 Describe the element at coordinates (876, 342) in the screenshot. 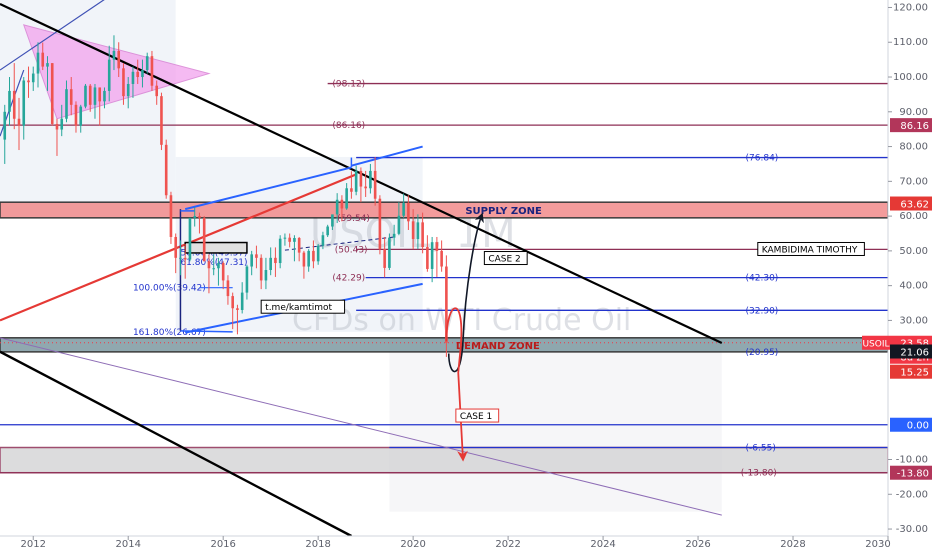

I see `price-tag-symbol-bg` at that location.